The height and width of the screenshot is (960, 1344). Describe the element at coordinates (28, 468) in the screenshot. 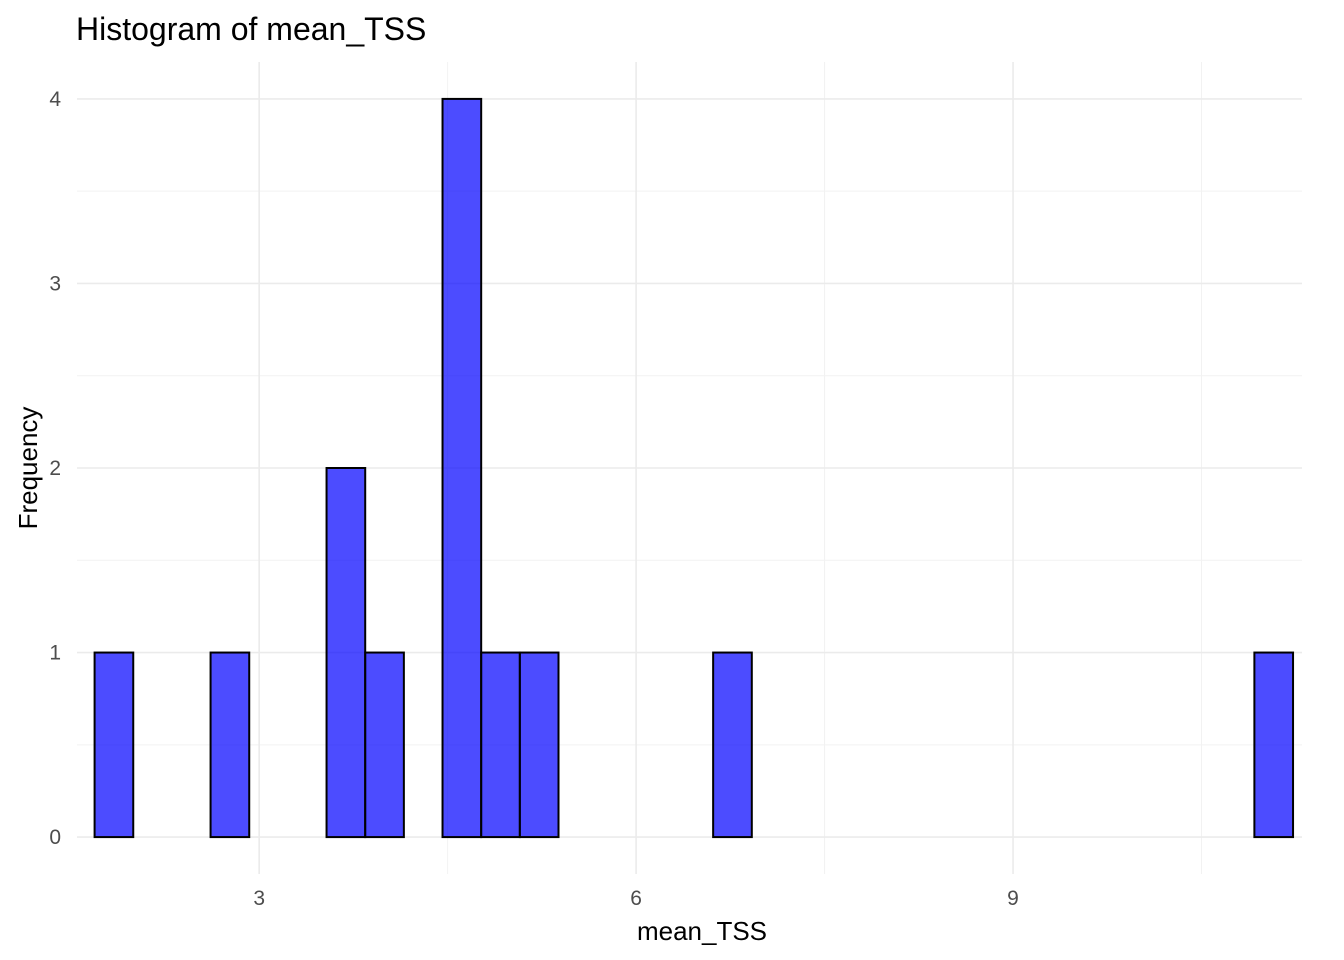

I see `y-axis-title: Frequency` at that location.